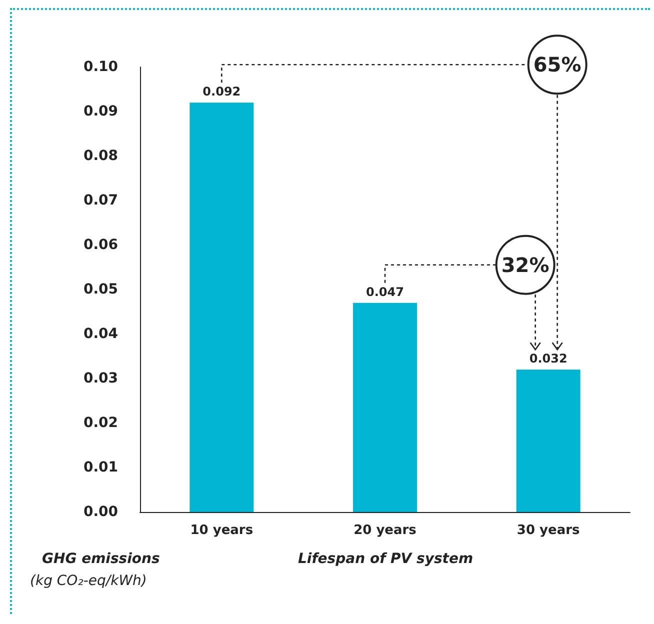 The image size is (654, 624). What do you see at coordinates (100, 468) in the screenshot?
I see `y-tick-label: 0.01` at bounding box center [100, 468].